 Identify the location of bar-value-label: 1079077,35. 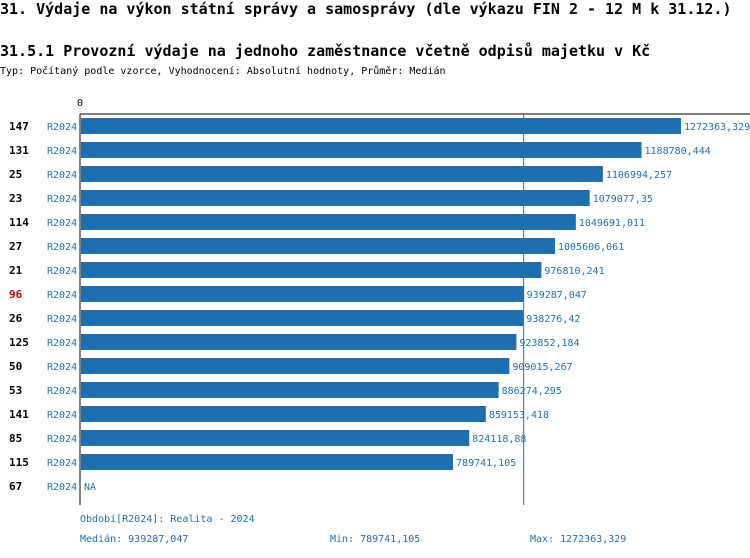
(623, 199).